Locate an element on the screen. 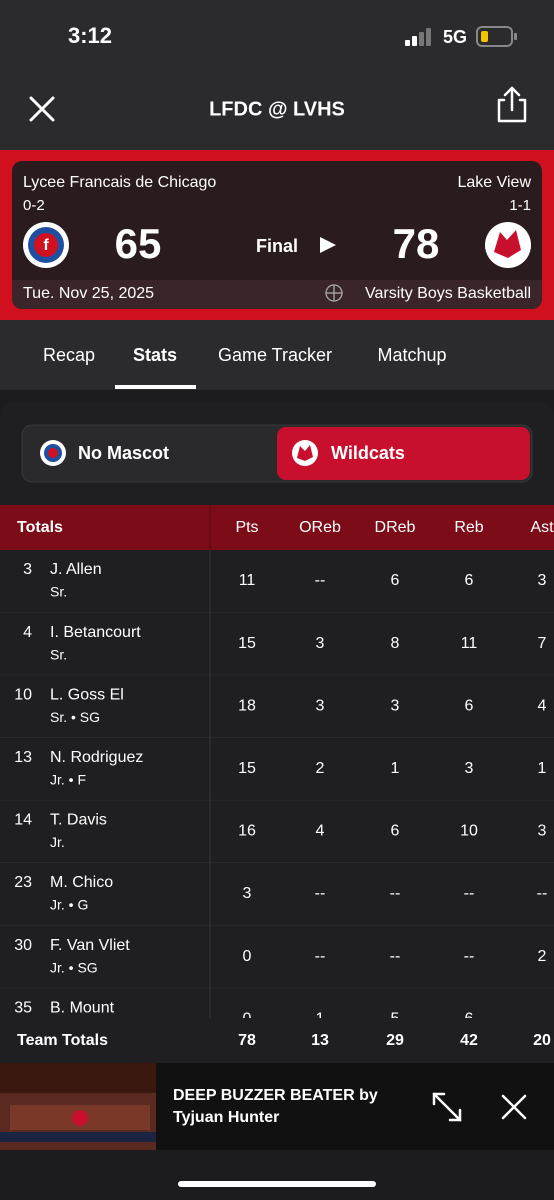  share-button is located at coordinates (512, 104).